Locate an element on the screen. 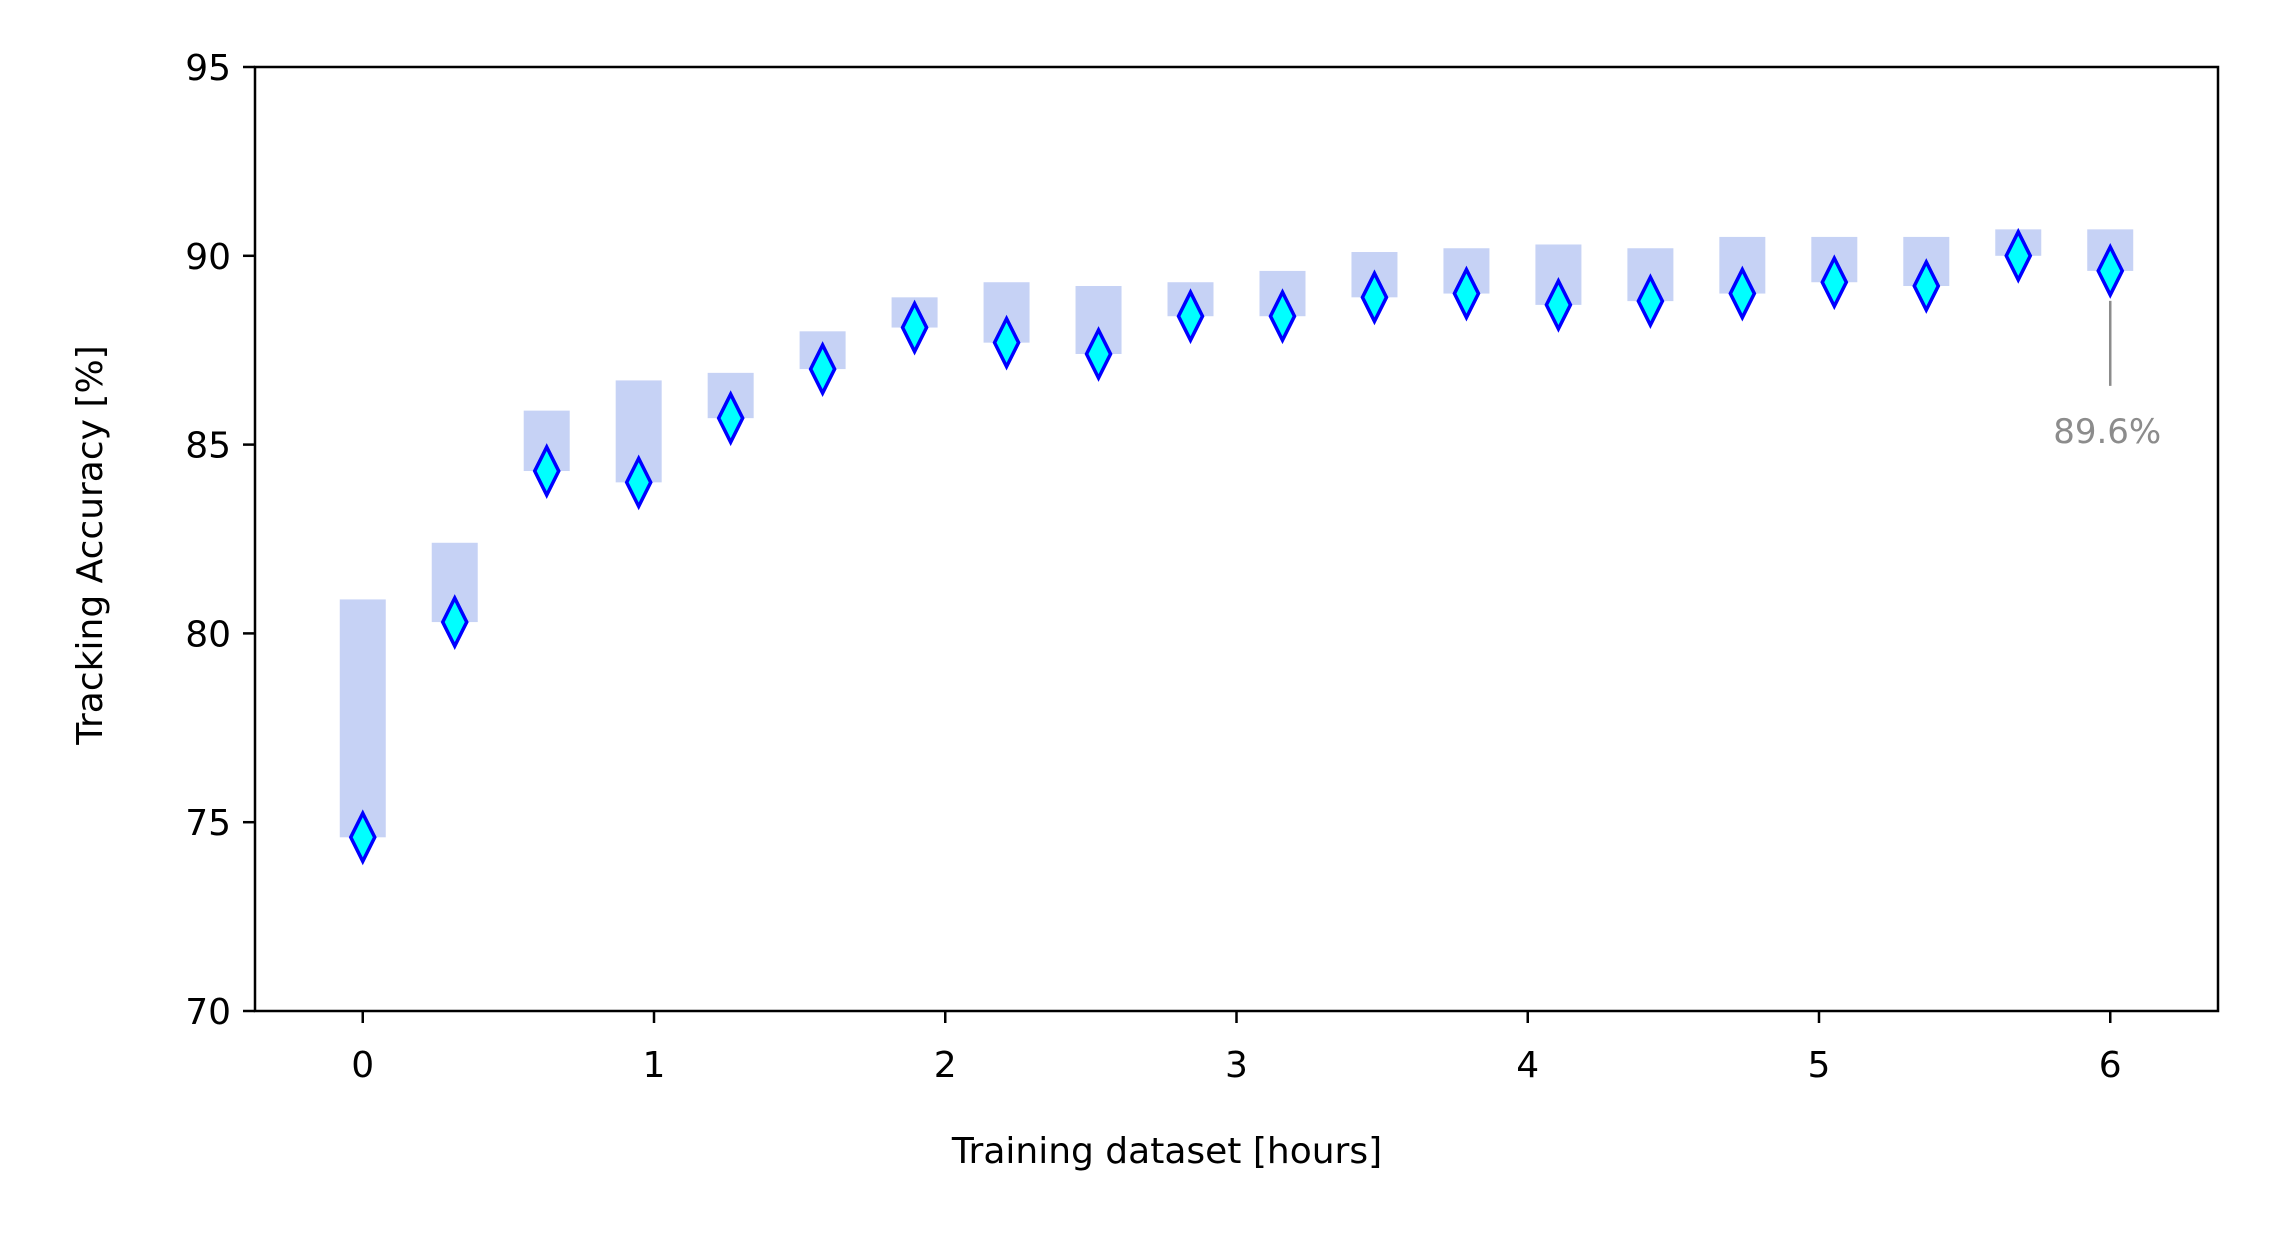  x-tick-label: 3 is located at coordinates (1236, 1065).